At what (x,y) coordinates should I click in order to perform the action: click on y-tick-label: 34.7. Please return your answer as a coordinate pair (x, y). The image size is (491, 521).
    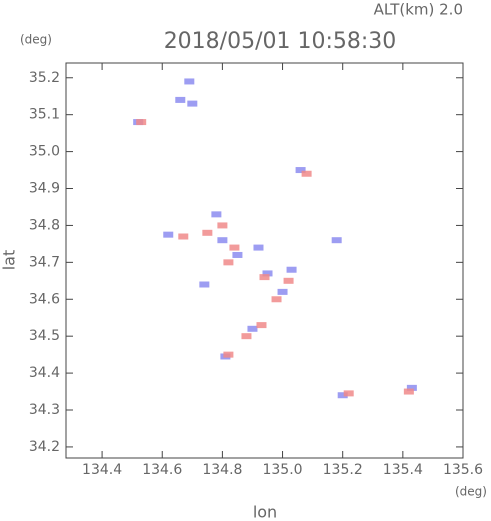
    Looking at the image, I should click on (44, 262).